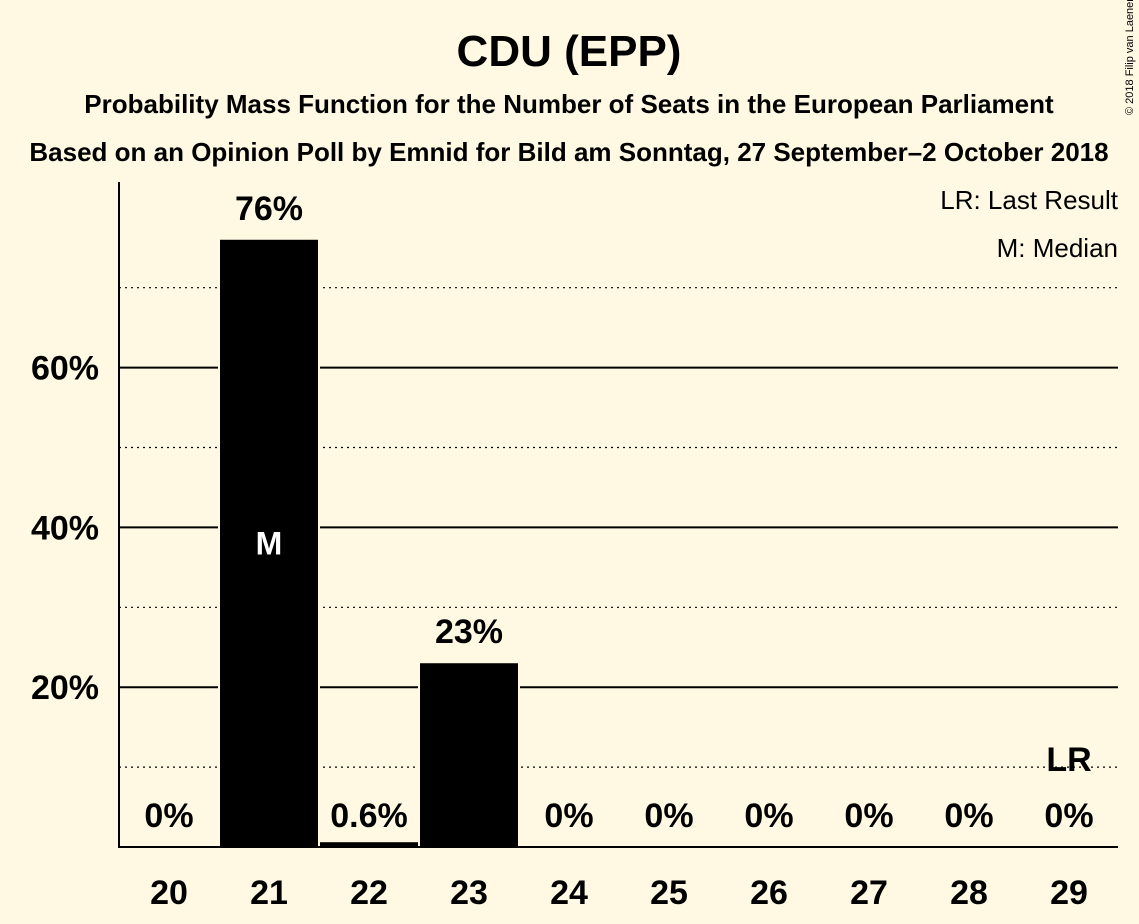 This screenshot has height=924, width=1139. Describe the element at coordinates (1130, 57) in the screenshot. I see `copyright-note: © 2018 Filip van Laenen` at that location.